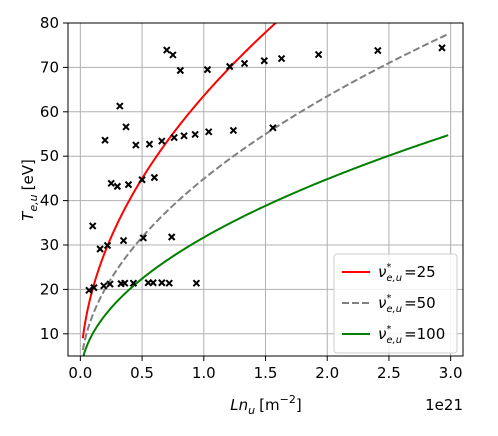 Image resolution: width=498 pixels, height=436 pixels. I want to click on legend-box, so click(395, 303).